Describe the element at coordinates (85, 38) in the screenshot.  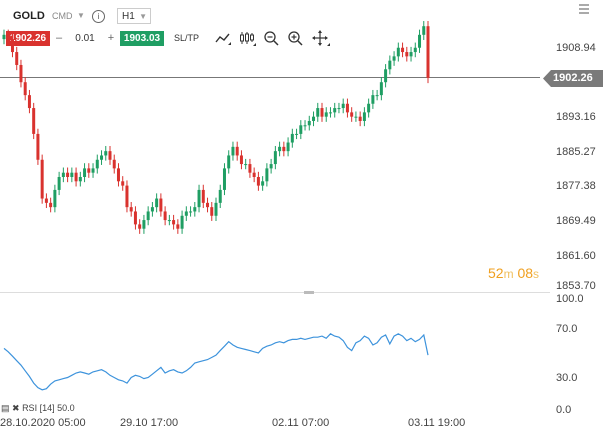
I see `quantity-input: 0.01` at that location.